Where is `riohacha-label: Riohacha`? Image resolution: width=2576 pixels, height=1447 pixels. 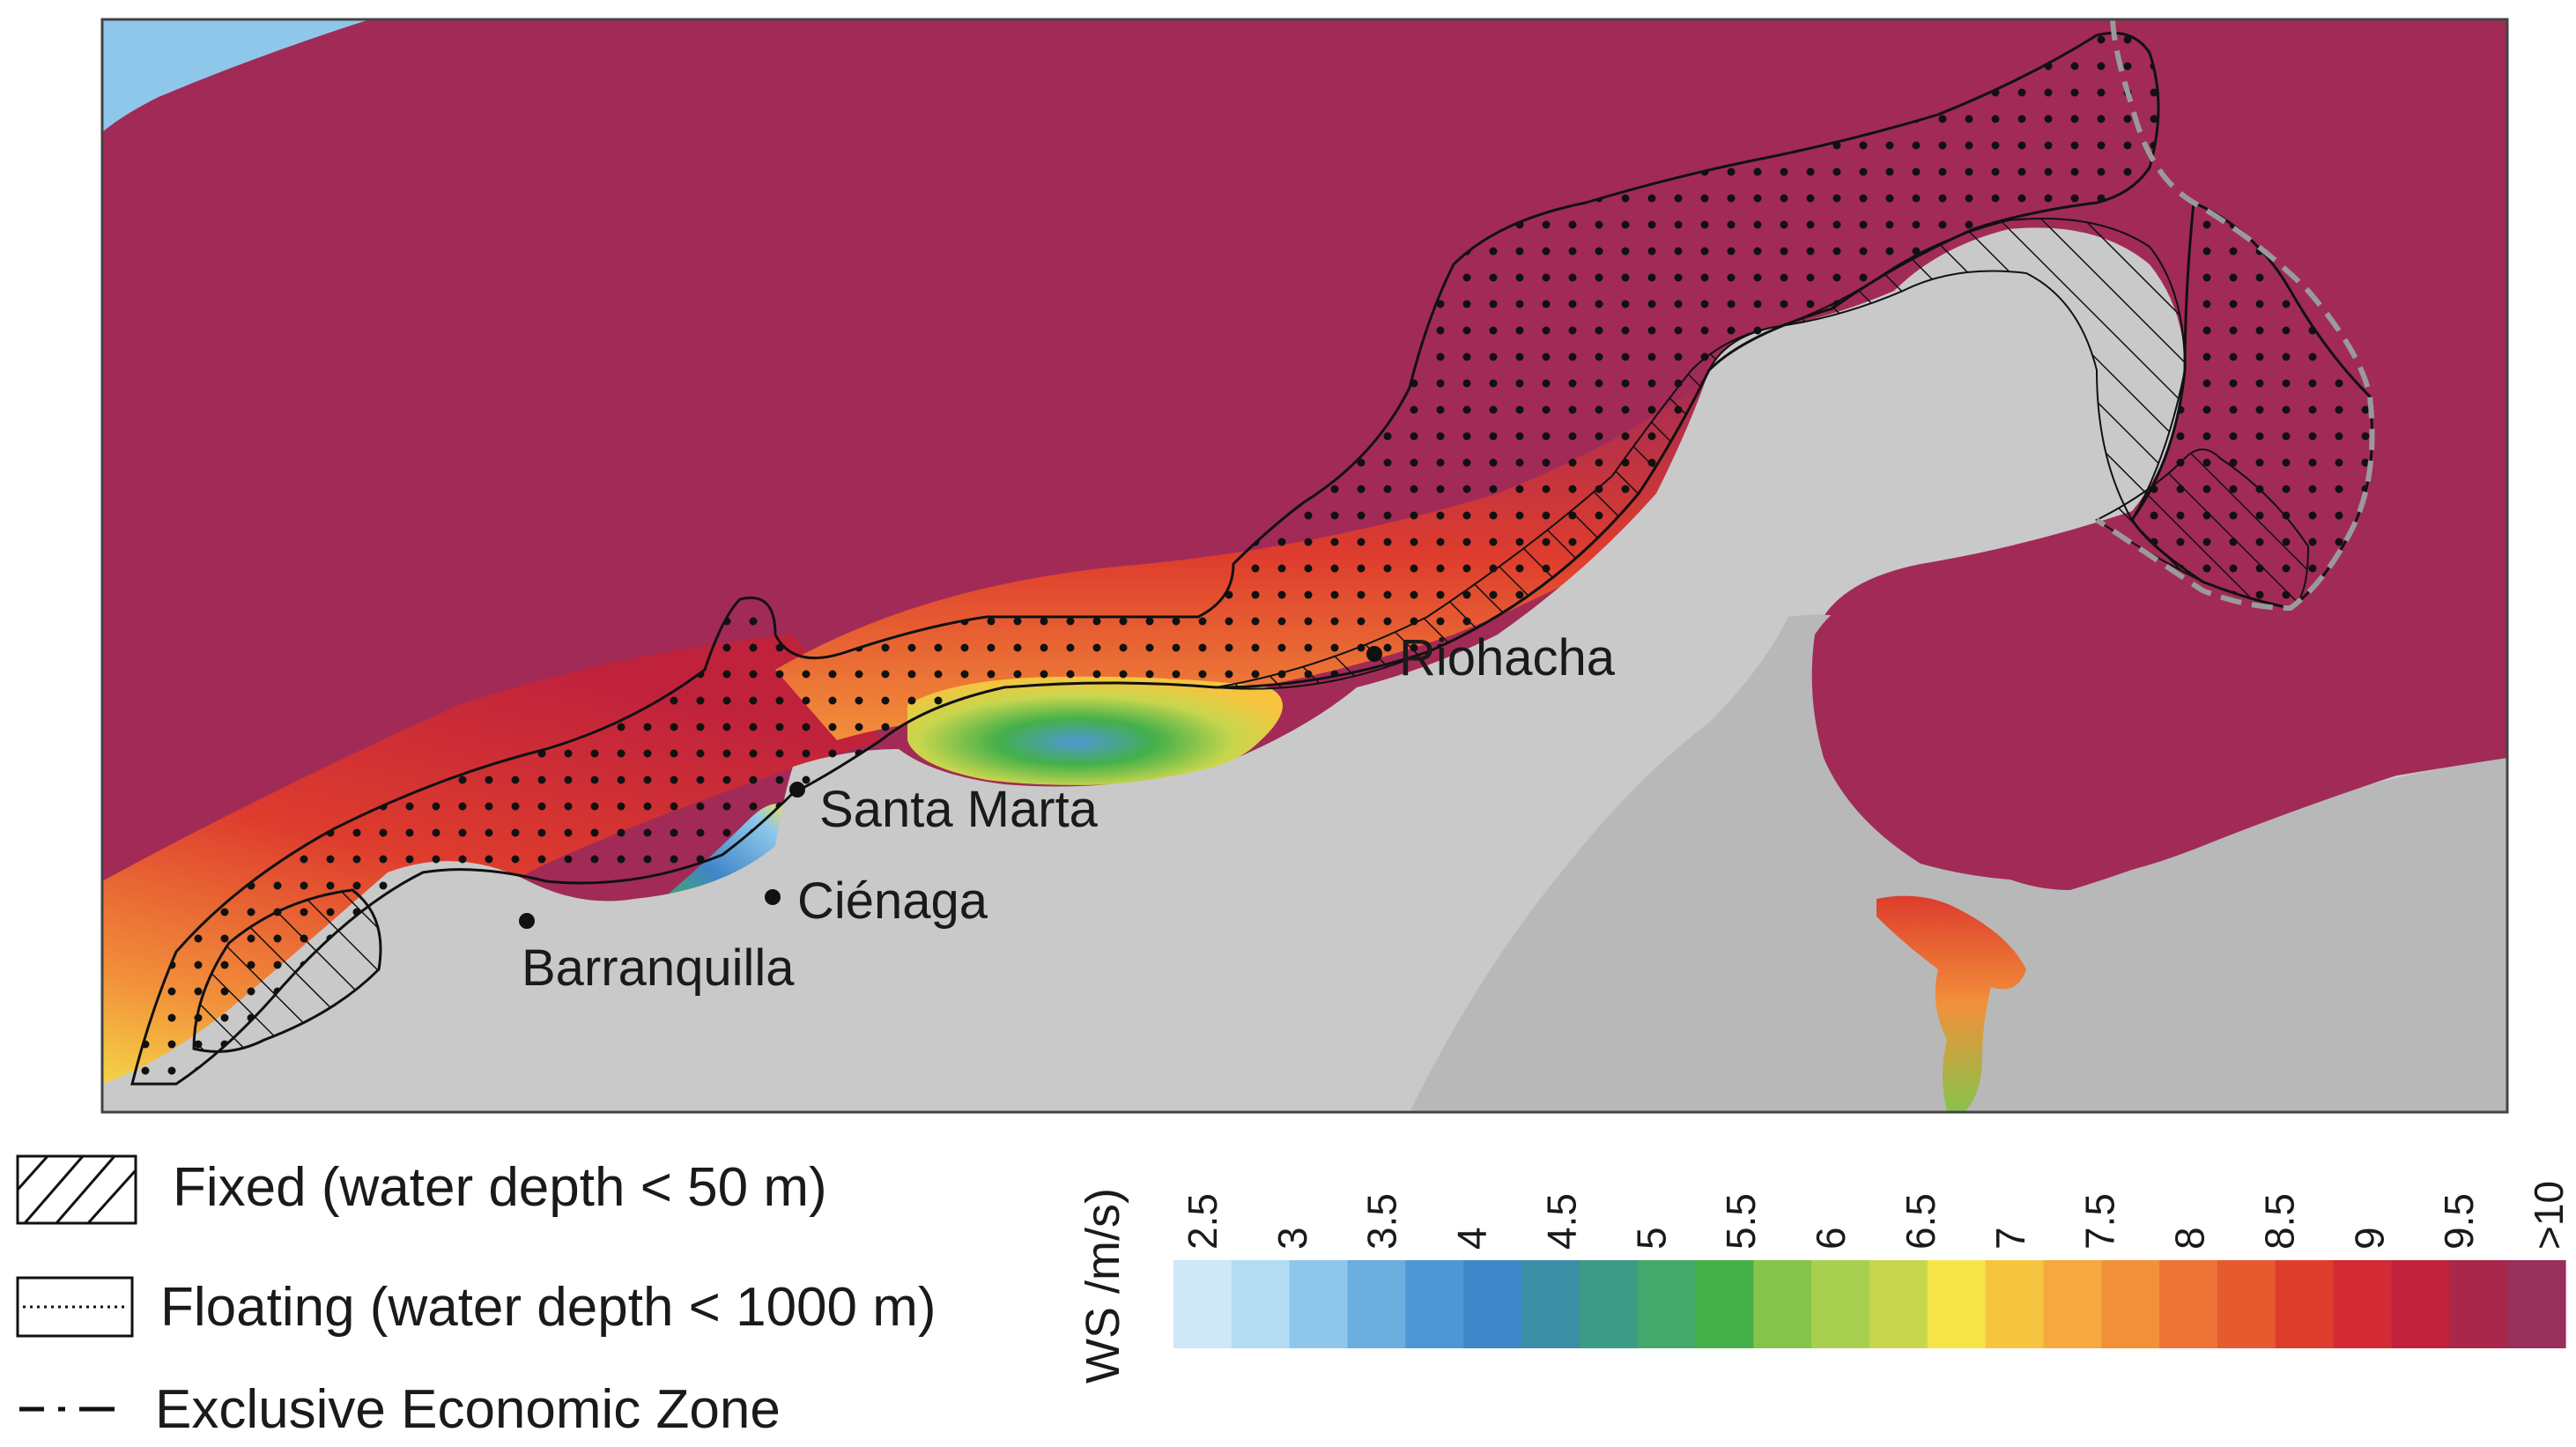
riohacha-label: Riohacha is located at coordinates (1508, 657).